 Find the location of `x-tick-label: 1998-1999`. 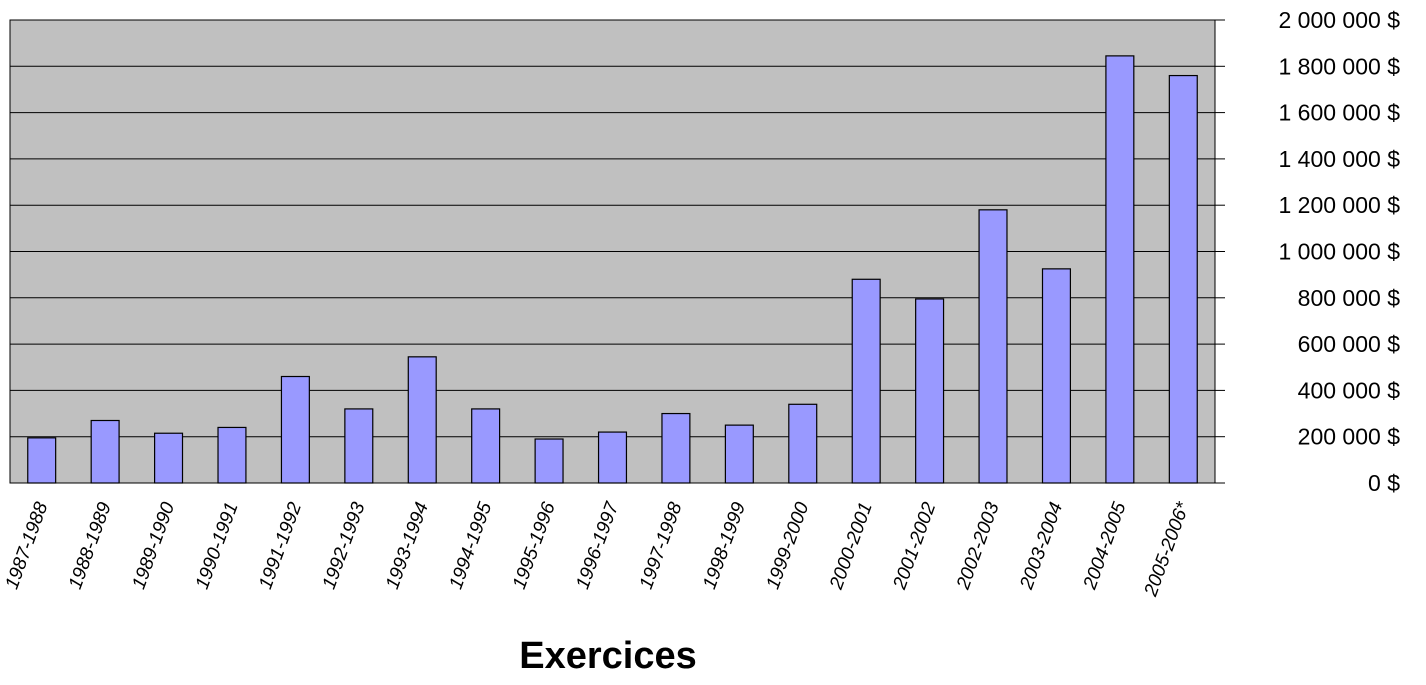

x-tick-label: 1998-1999 is located at coordinates (724, 545).